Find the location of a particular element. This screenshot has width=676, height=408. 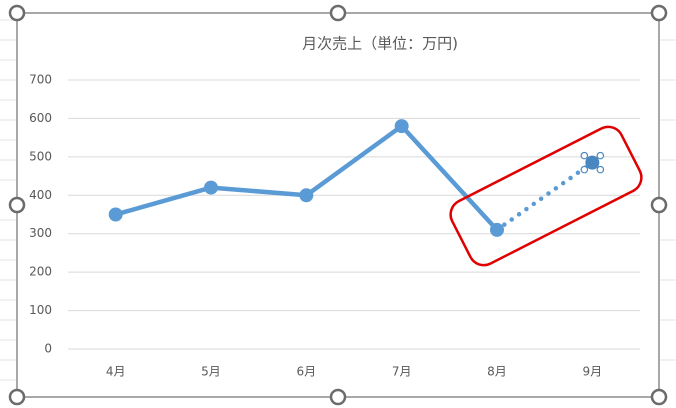

highlight-box is located at coordinates (546, 196).